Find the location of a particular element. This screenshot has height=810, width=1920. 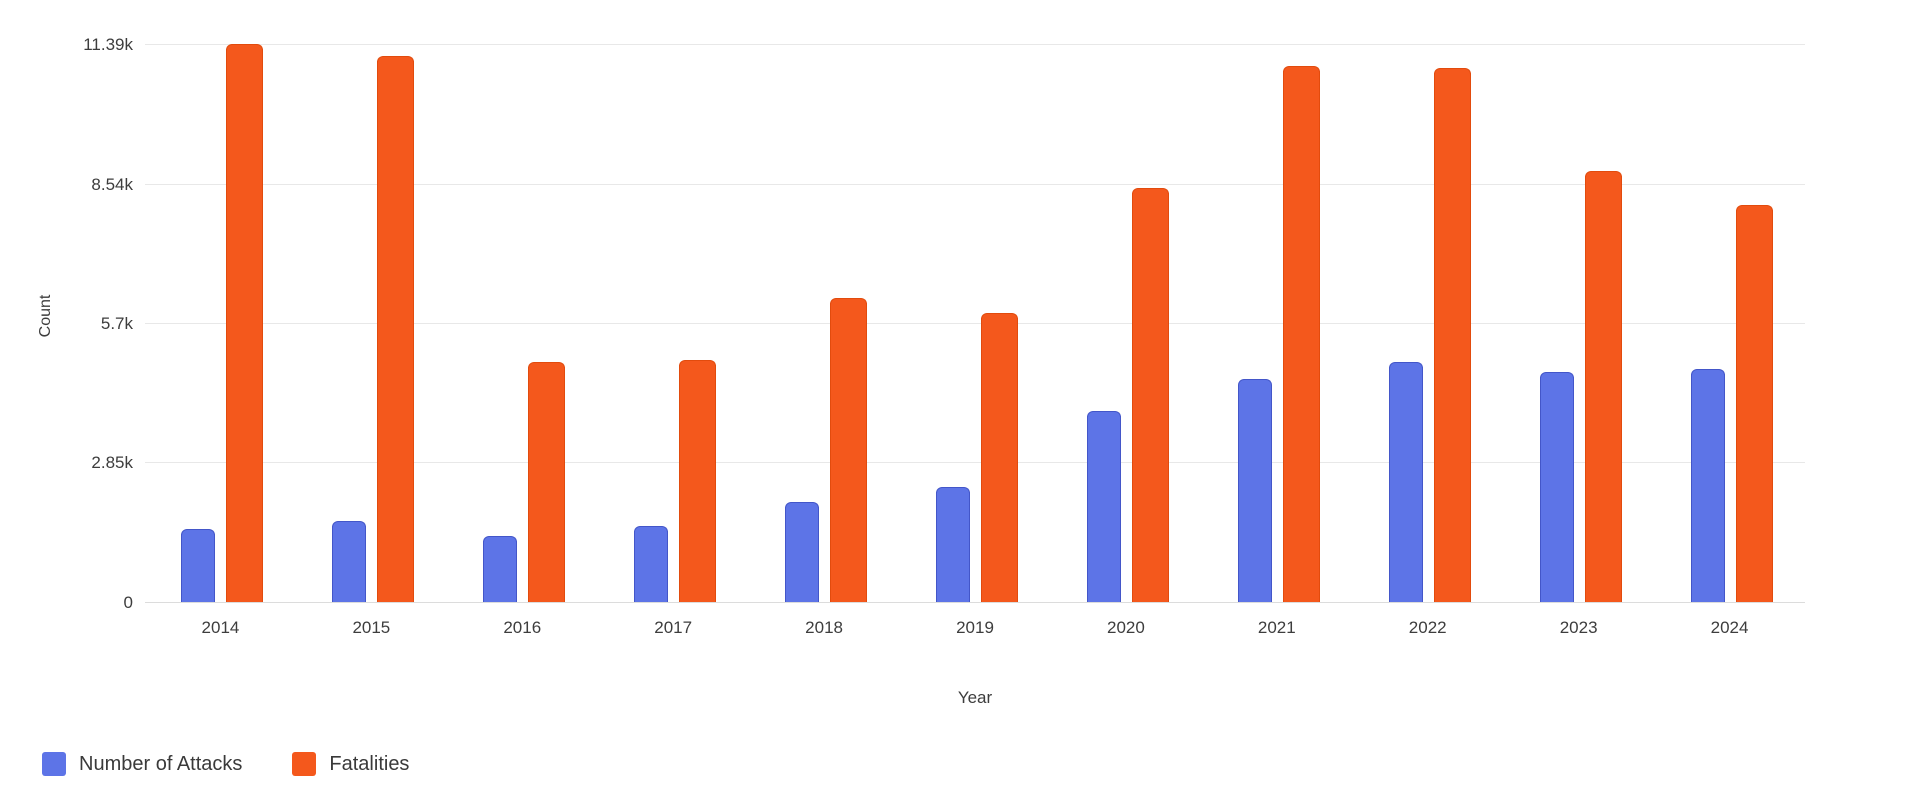

y-tick-label: 11.39k is located at coordinates (108, 45).